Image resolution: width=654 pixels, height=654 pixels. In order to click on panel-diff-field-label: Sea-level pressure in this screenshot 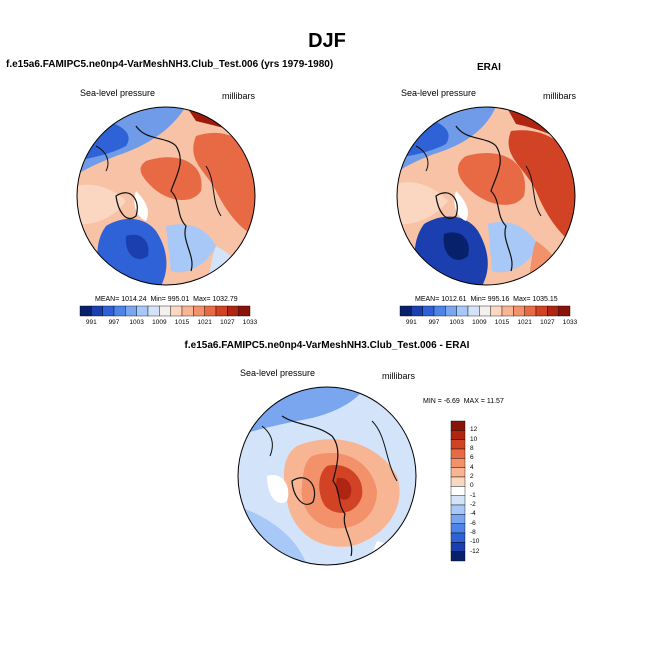, I will do `click(278, 373)`.